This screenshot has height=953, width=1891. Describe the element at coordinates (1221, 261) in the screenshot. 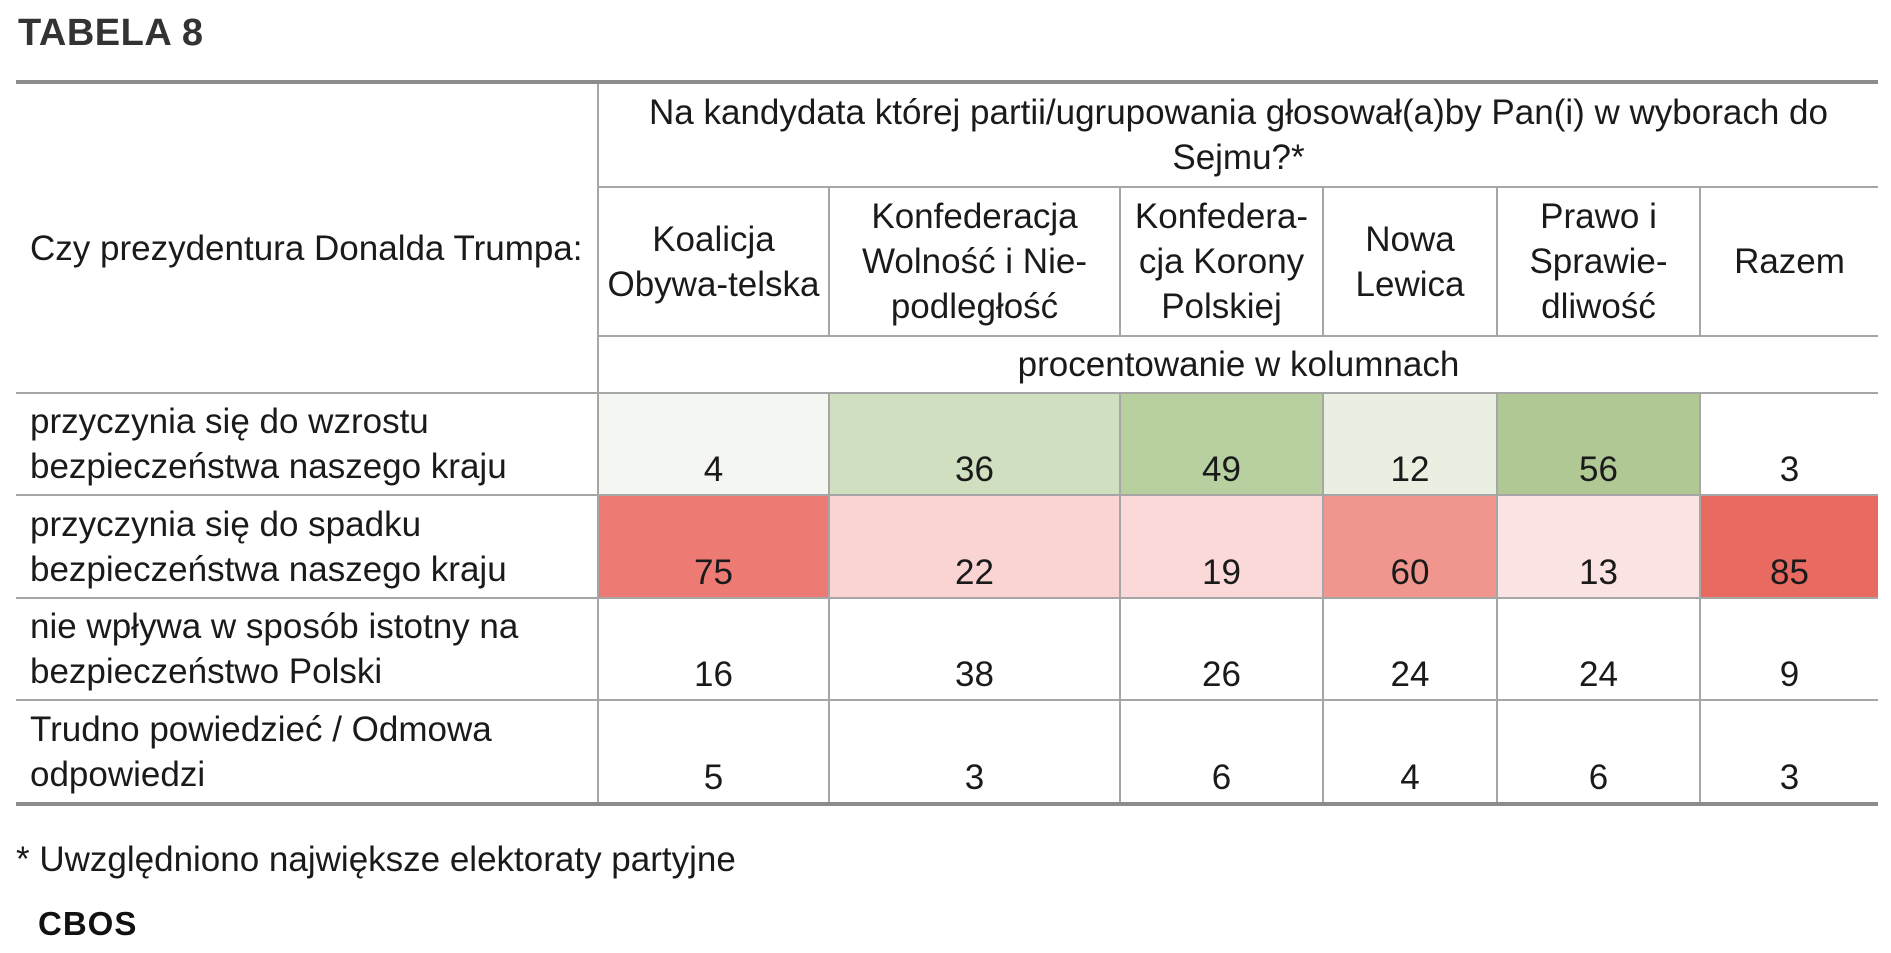

I see `column-header: Konfedera-cja Korony Polskiej` at that location.